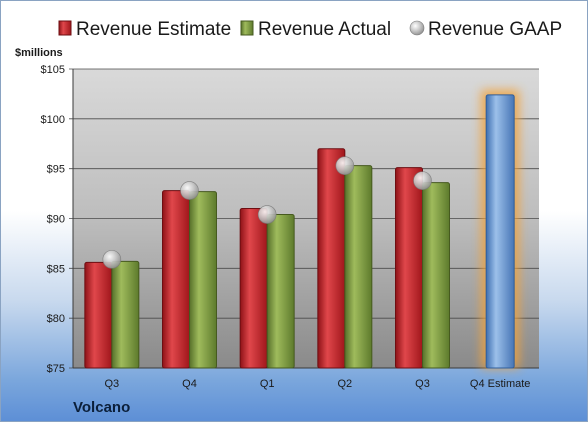 This screenshot has width=588, height=422. Describe the element at coordinates (153, 29) in the screenshot. I see `legend-label: Revenue Estimate` at that location.